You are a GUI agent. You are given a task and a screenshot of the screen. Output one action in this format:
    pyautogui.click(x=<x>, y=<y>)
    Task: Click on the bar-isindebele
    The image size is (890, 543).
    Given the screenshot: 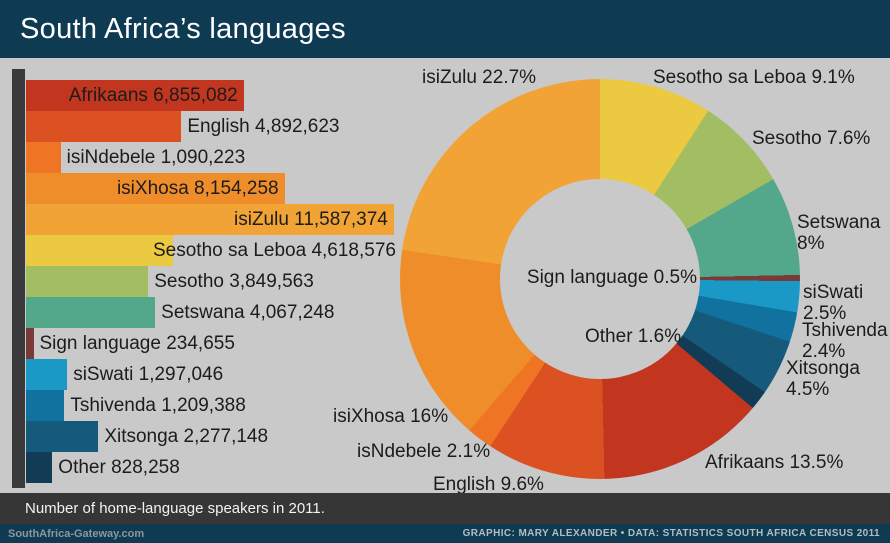 What is the action you would take?
    pyautogui.click(x=43, y=157)
    